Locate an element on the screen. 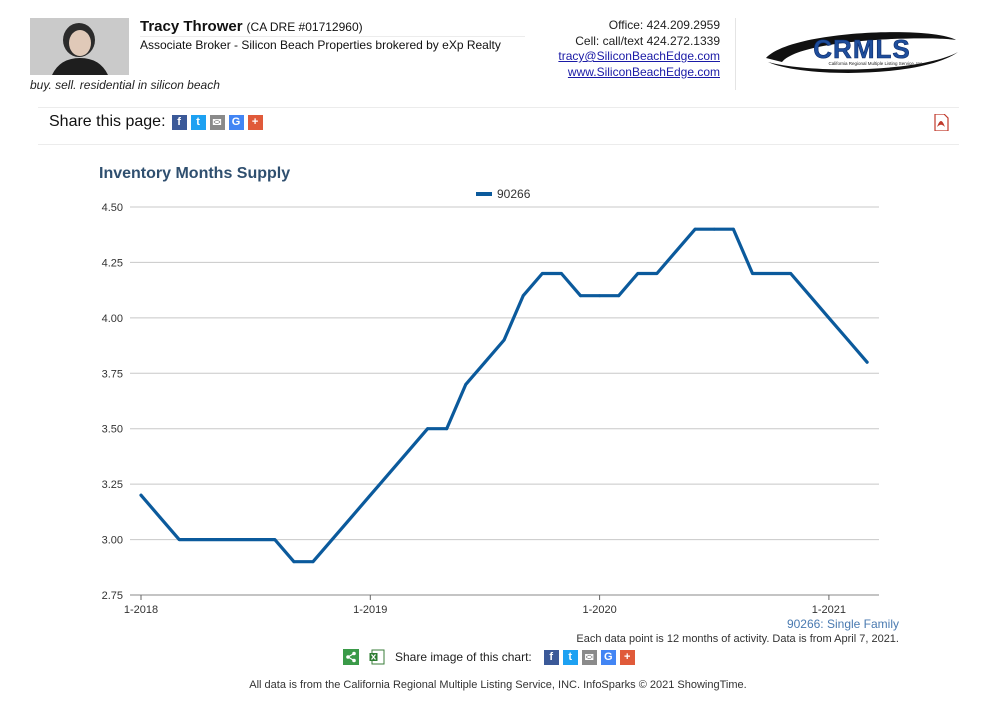 This screenshot has width=996, height=710. legend-label-90266: 90266 is located at coordinates (514, 194).